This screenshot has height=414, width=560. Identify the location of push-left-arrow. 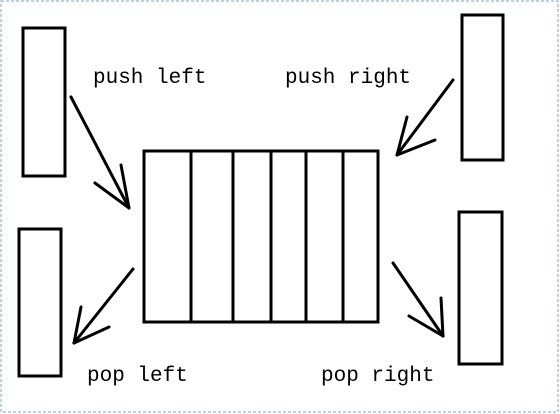
(100, 152).